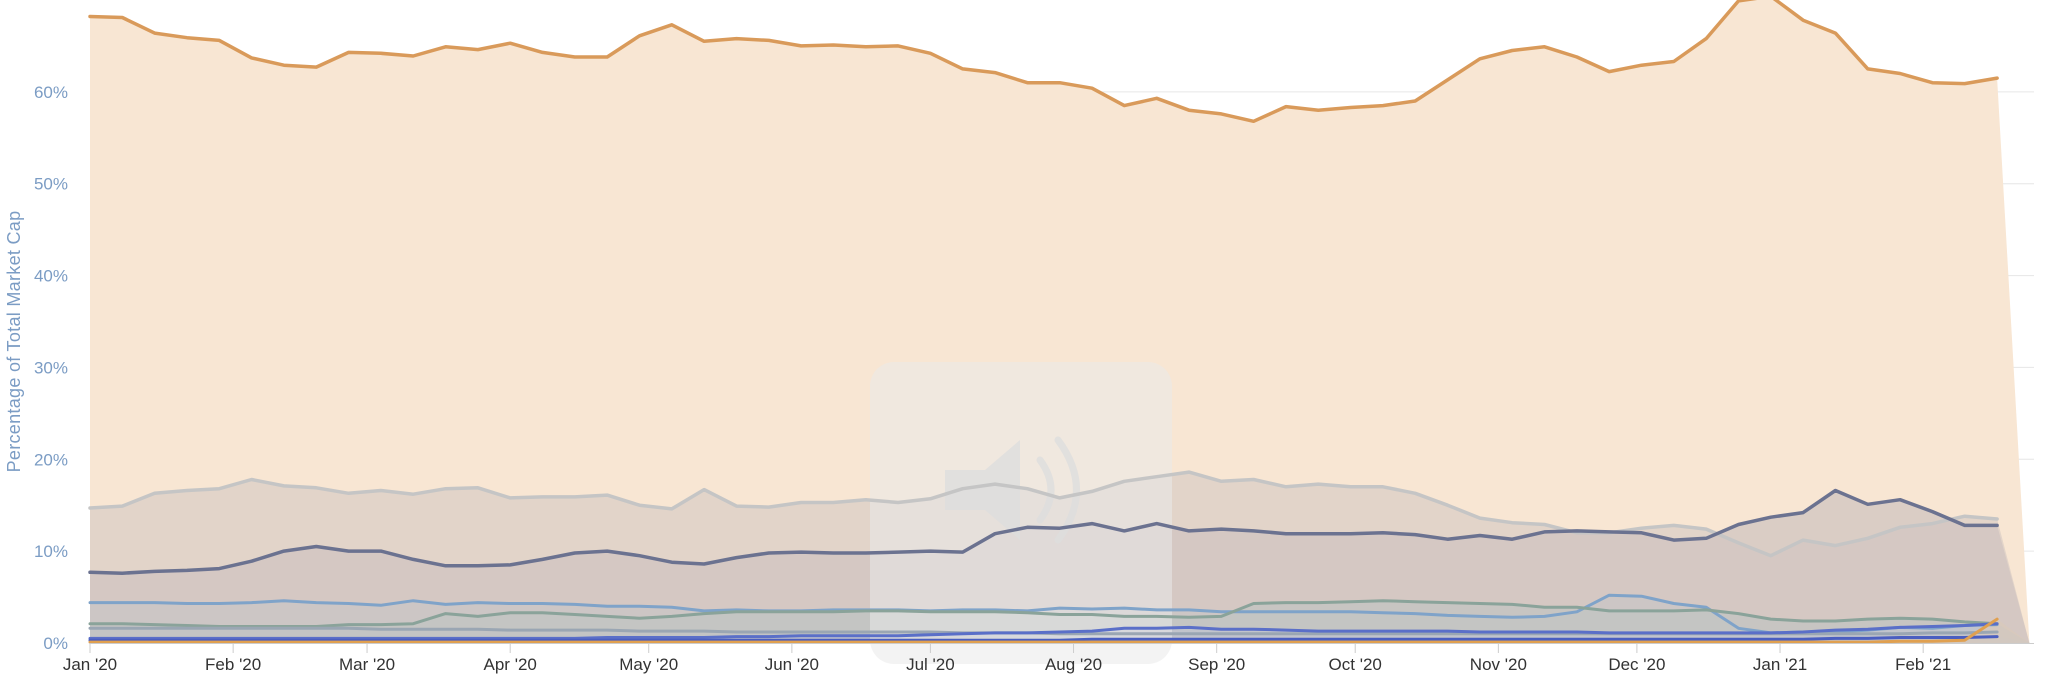 The width and height of the screenshot is (2048, 684). What do you see at coordinates (648, 664) in the screenshot?
I see `x-tick-label: May '20` at bounding box center [648, 664].